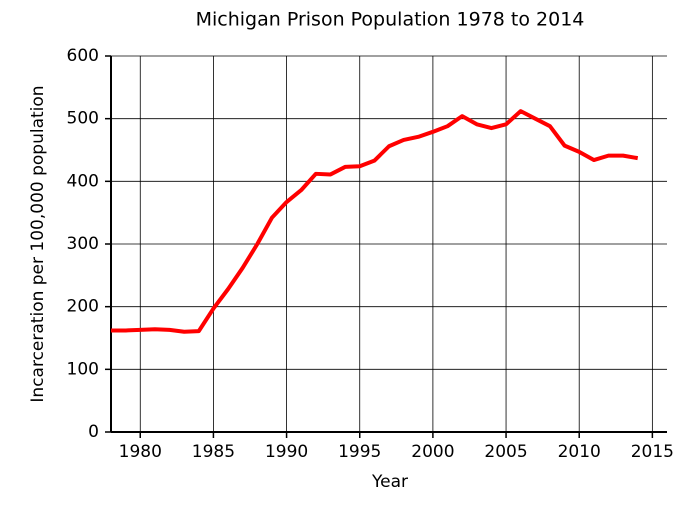 The width and height of the screenshot is (685, 516). What do you see at coordinates (83, 56) in the screenshot?
I see `y-tick-label: 600` at bounding box center [83, 56].